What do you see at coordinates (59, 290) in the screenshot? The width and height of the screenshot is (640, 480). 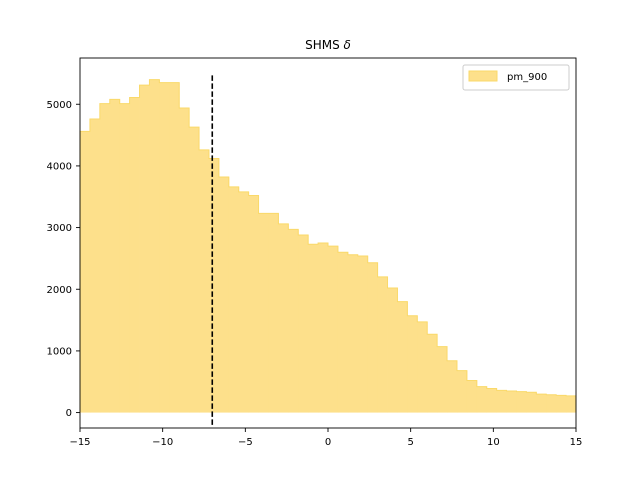 I see `y-tick-label: 2000` at bounding box center [59, 290].